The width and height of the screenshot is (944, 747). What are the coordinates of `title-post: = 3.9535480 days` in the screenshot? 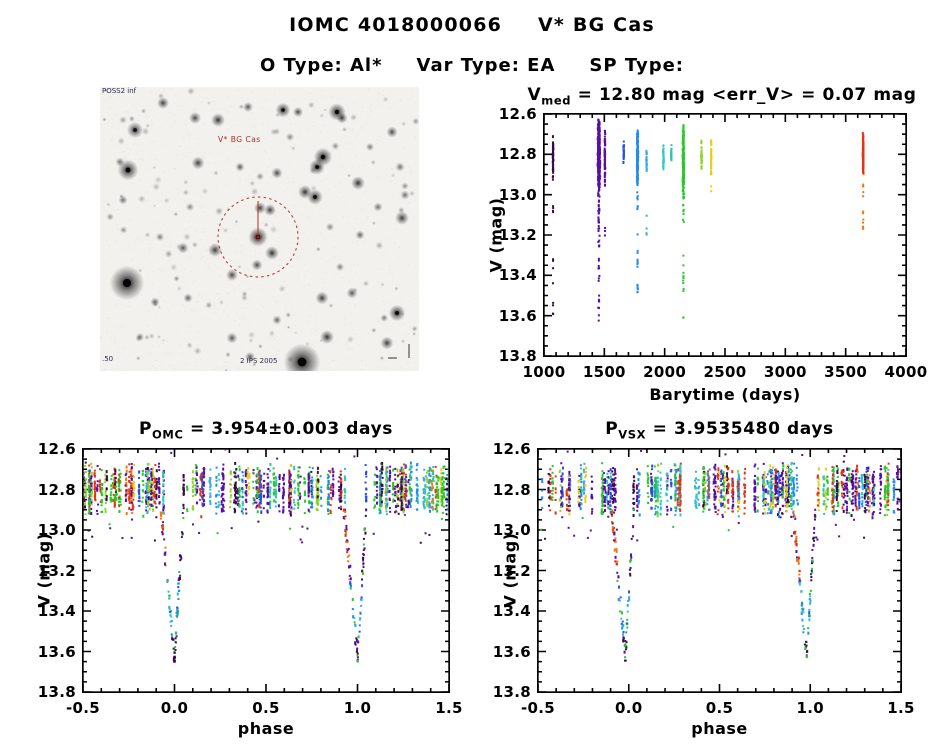 It's located at (740, 429).